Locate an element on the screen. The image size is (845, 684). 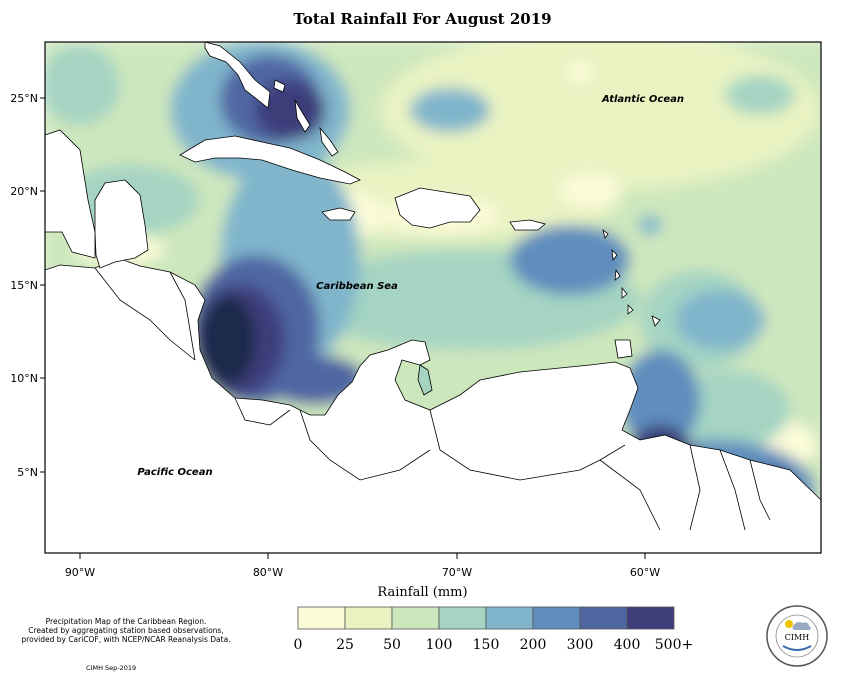
lat-tick-label: 20°N is located at coordinates (24, 191).